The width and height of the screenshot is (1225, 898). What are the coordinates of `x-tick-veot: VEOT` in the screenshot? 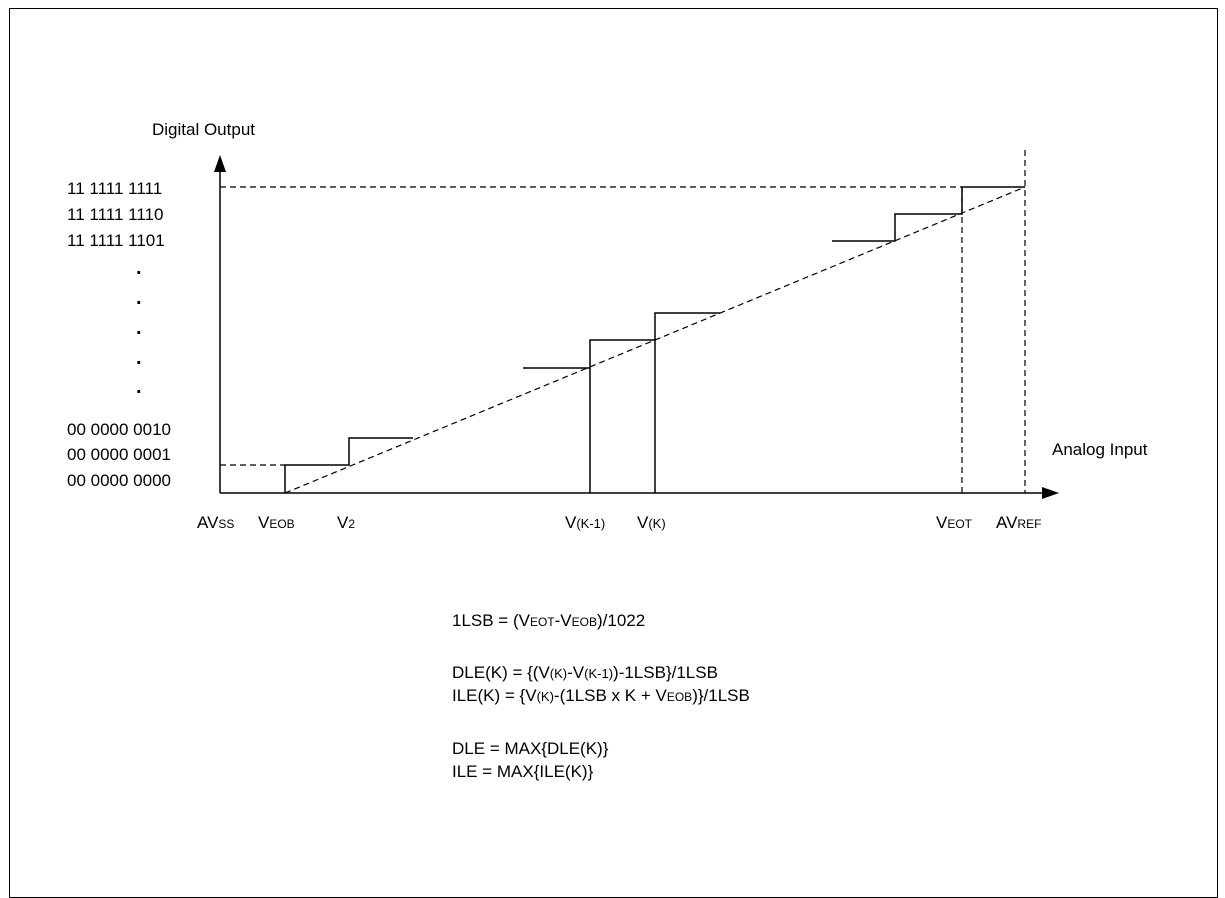 It's located at (954, 522).